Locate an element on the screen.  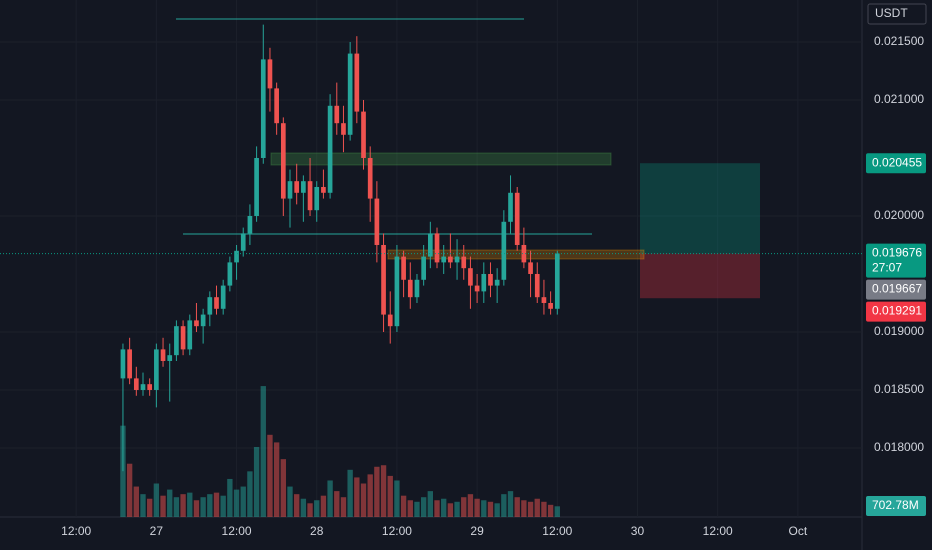
position-loss is located at coordinates (700, 276).